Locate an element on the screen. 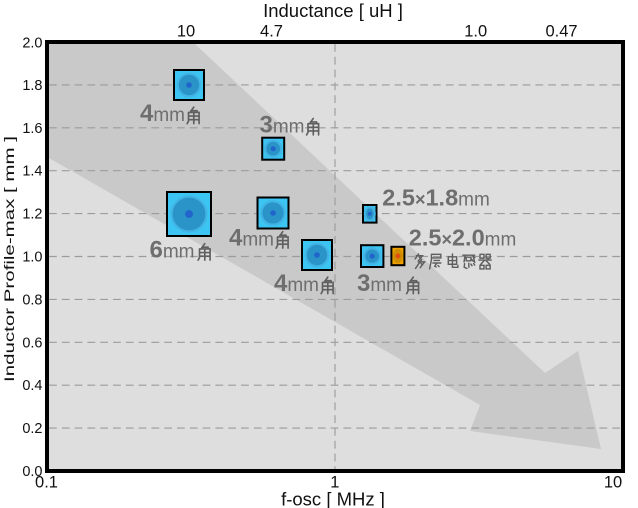  svg-text: 0.1 is located at coordinates (46, 483).